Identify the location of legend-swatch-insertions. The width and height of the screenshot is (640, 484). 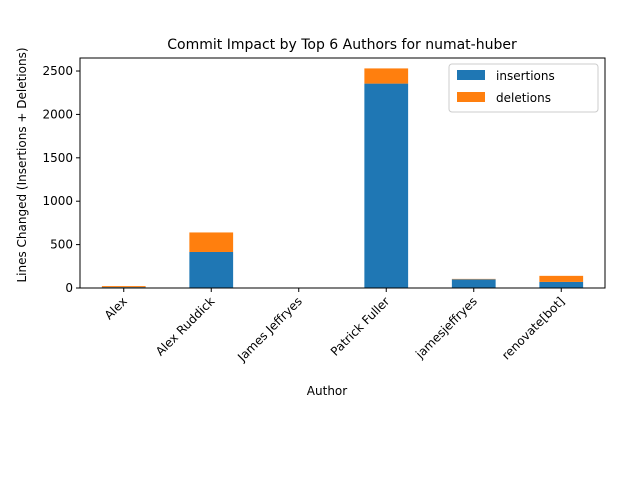
(471, 75).